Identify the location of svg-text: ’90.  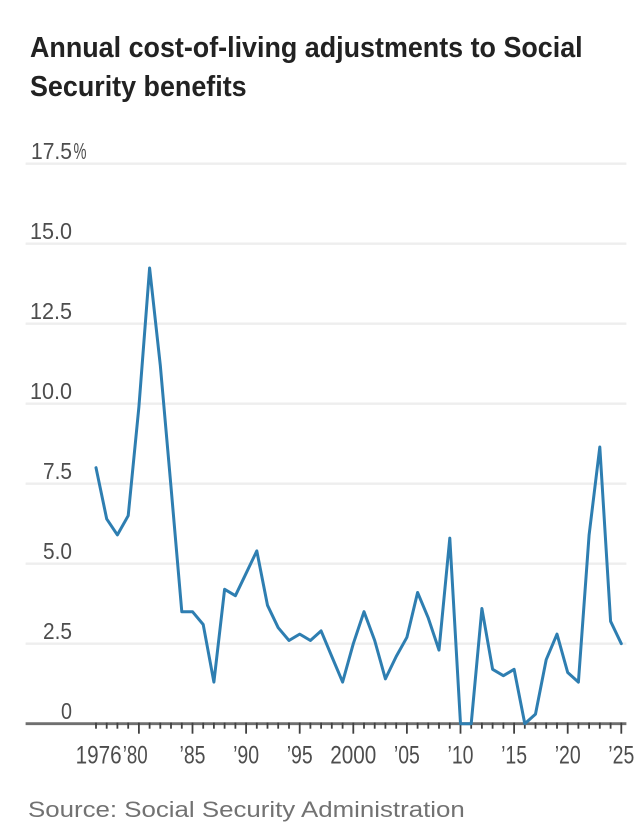
(246, 756).